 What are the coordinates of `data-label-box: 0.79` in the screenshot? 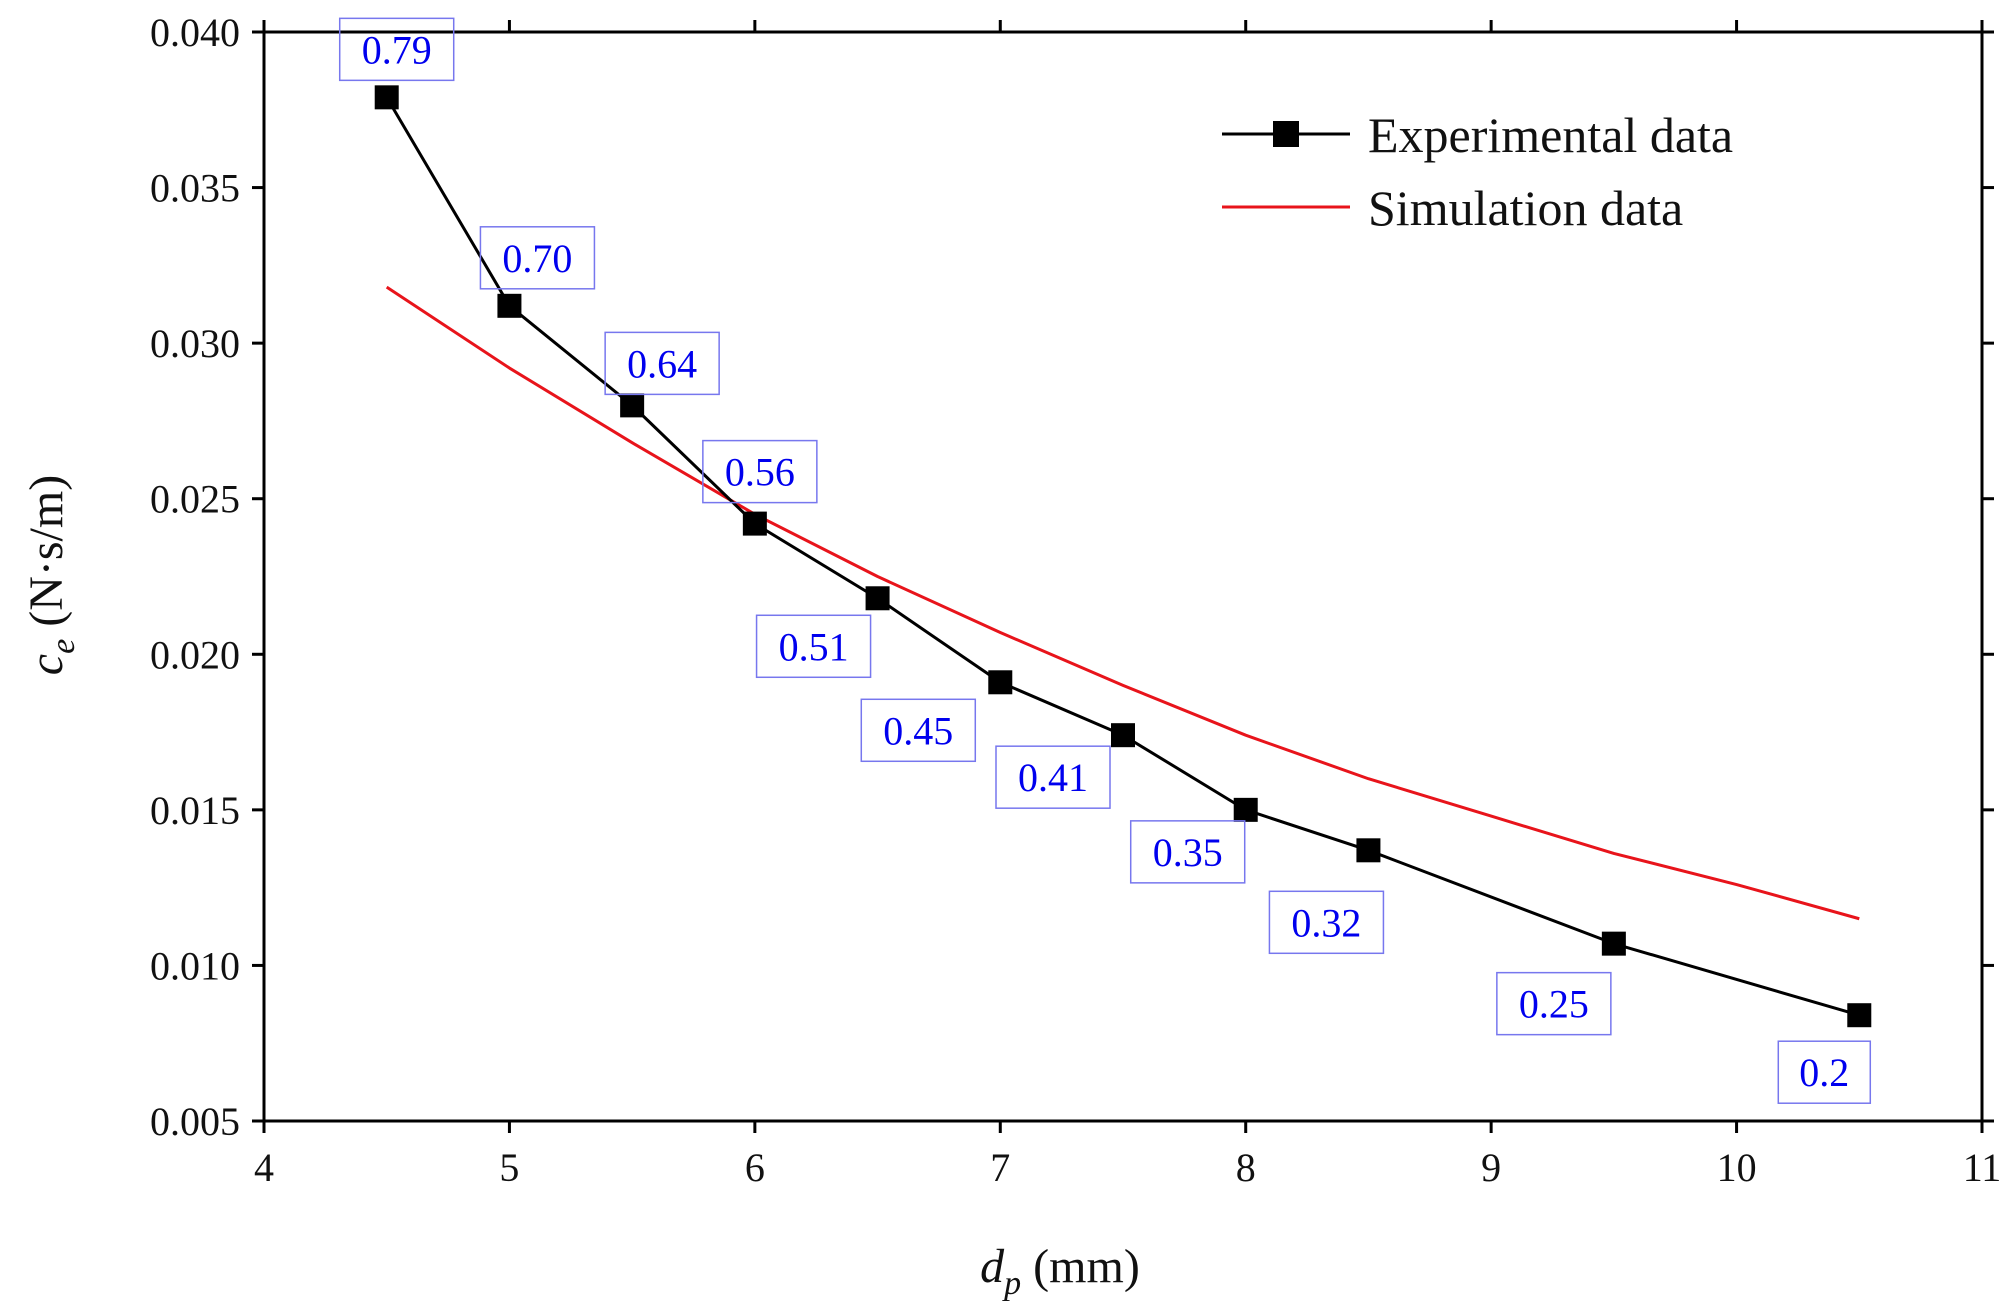 It's located at (396, 49).